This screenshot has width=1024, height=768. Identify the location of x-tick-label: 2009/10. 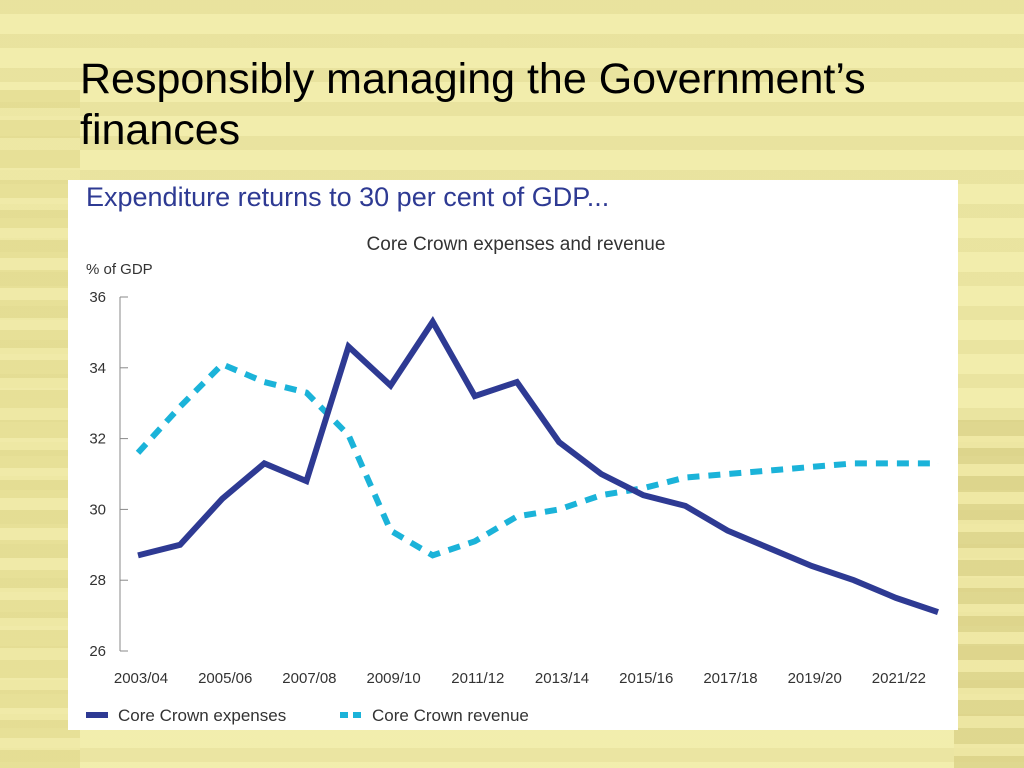
(394, 678).